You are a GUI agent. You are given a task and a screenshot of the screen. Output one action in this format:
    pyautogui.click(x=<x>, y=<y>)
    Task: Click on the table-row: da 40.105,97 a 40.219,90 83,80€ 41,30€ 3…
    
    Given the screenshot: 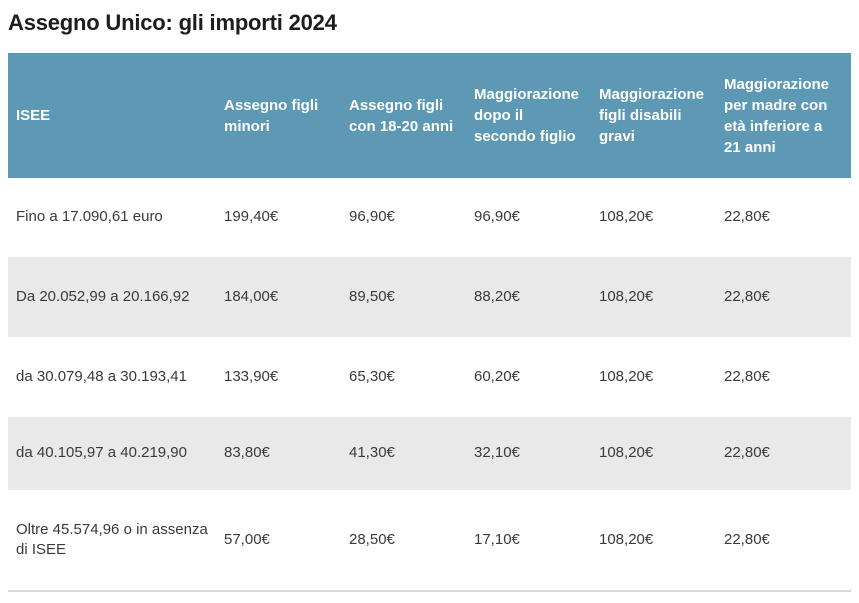 What is the action you would take?
    pyautogui.click(x=429, y=453)
    